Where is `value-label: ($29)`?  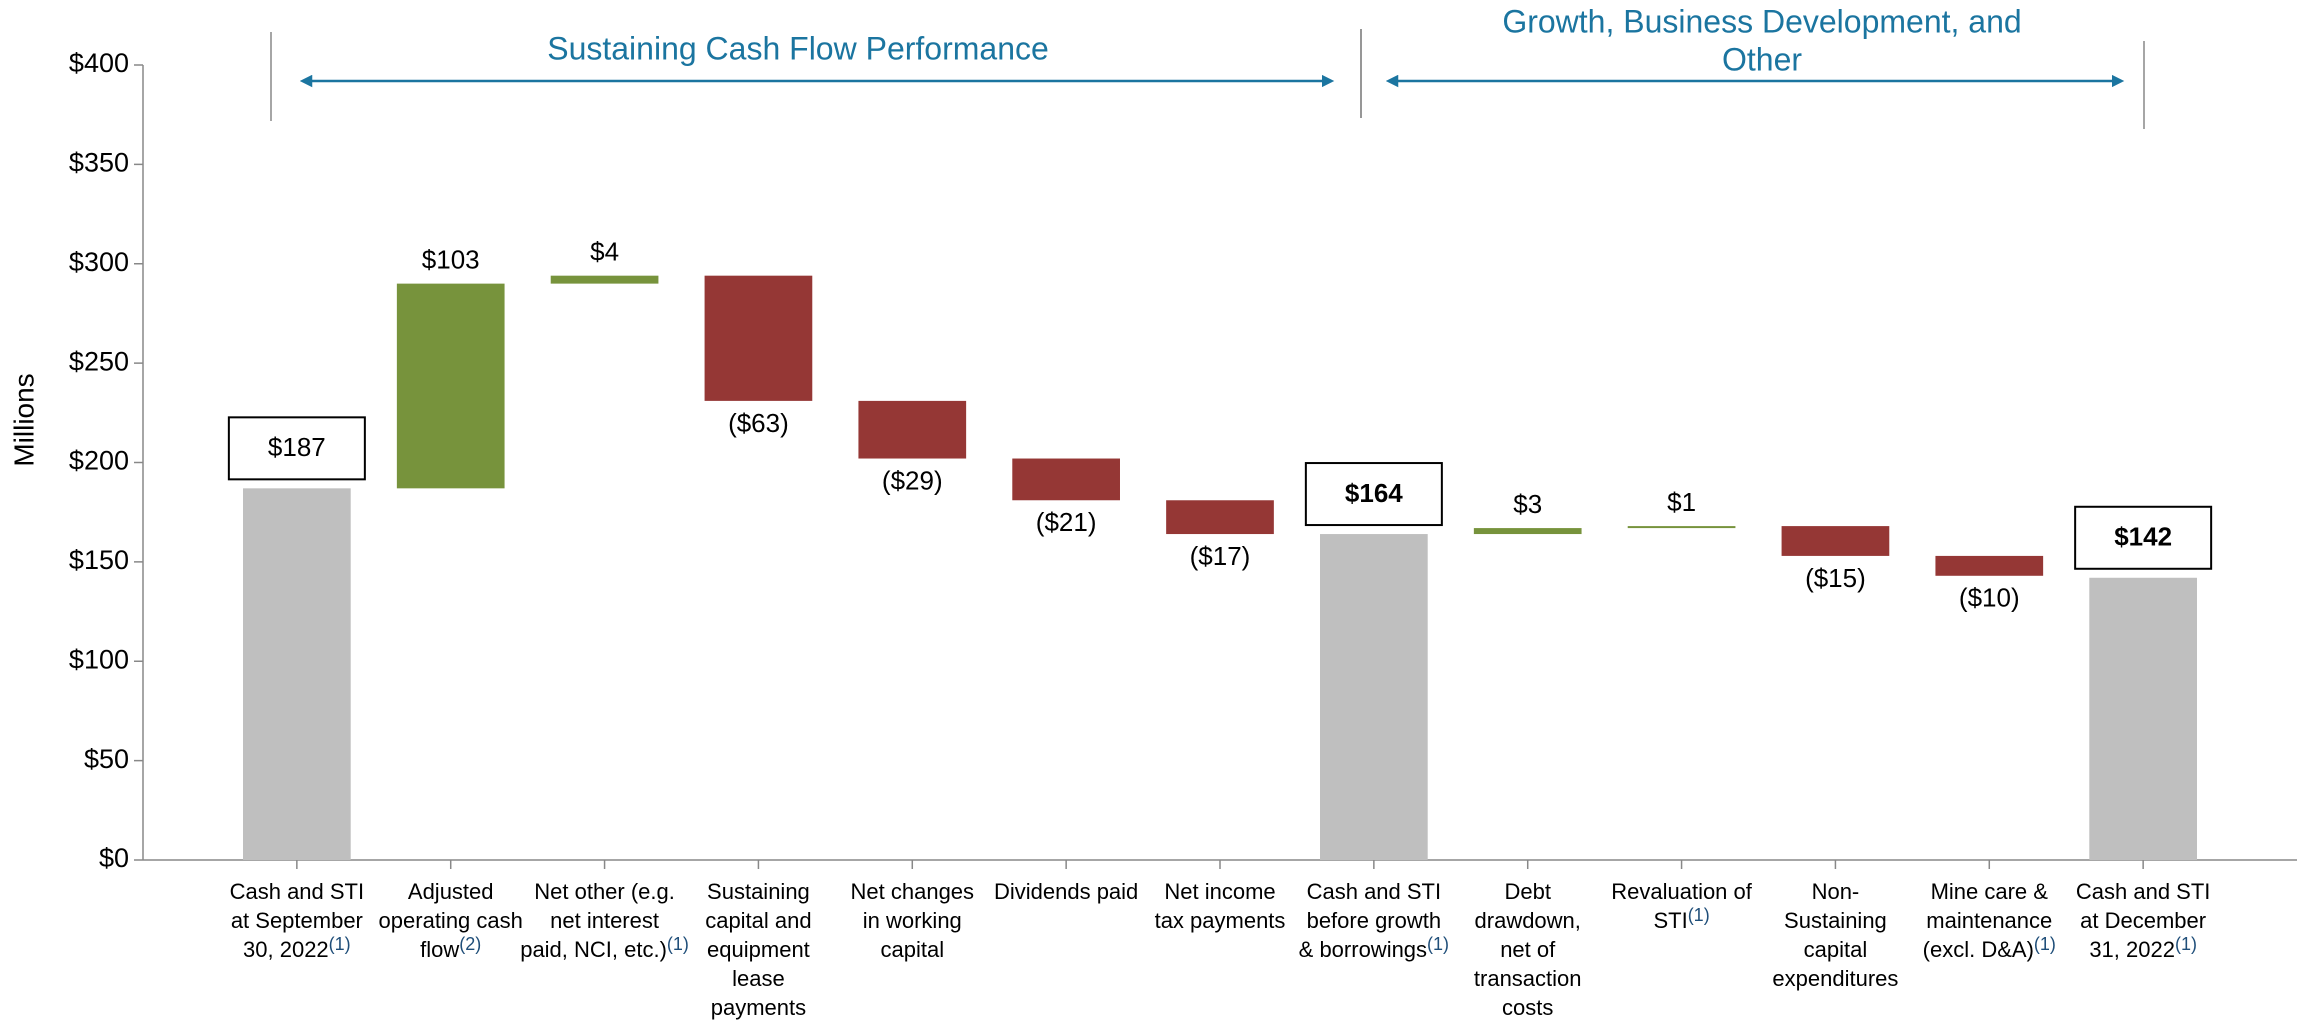
value-label: ($29) is located at coordinates (912, 480).